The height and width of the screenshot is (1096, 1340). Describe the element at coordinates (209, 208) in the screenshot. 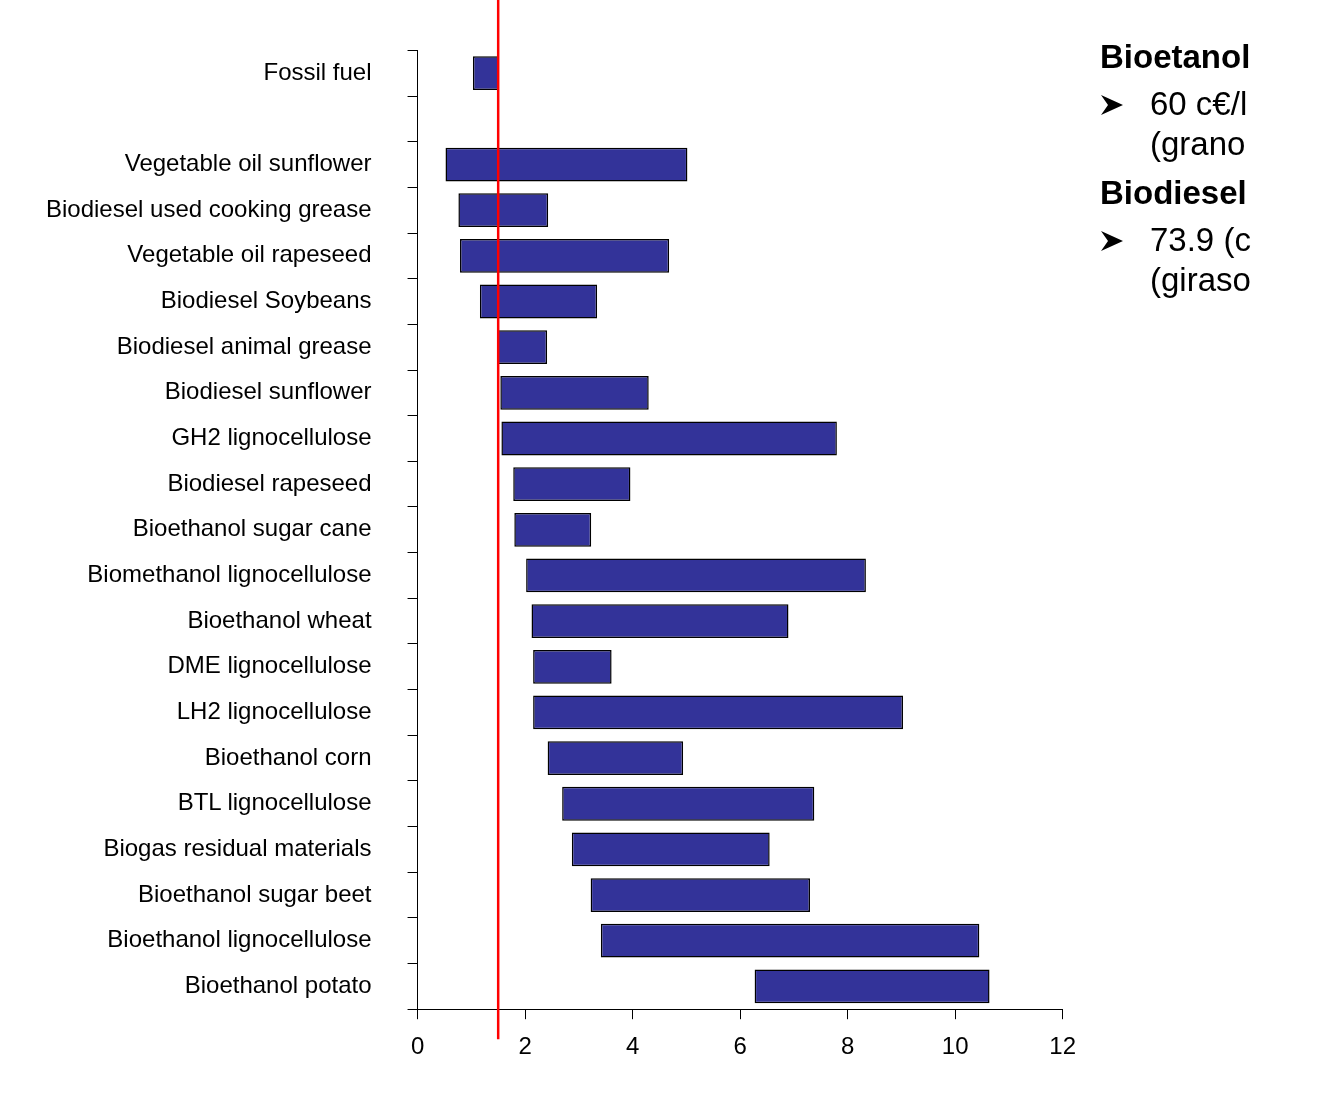

I see `y-tick-label: Biodiesel used cooking grease` at that location.